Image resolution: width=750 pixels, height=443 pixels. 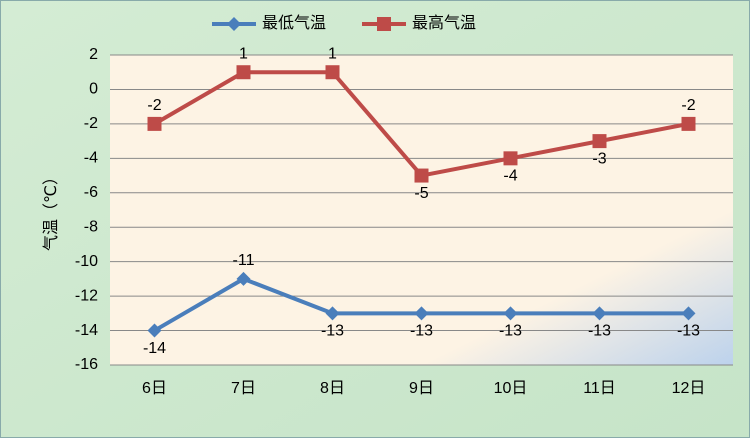 I want to click on x-tick-label: 11日, so click(x=599, y=388).